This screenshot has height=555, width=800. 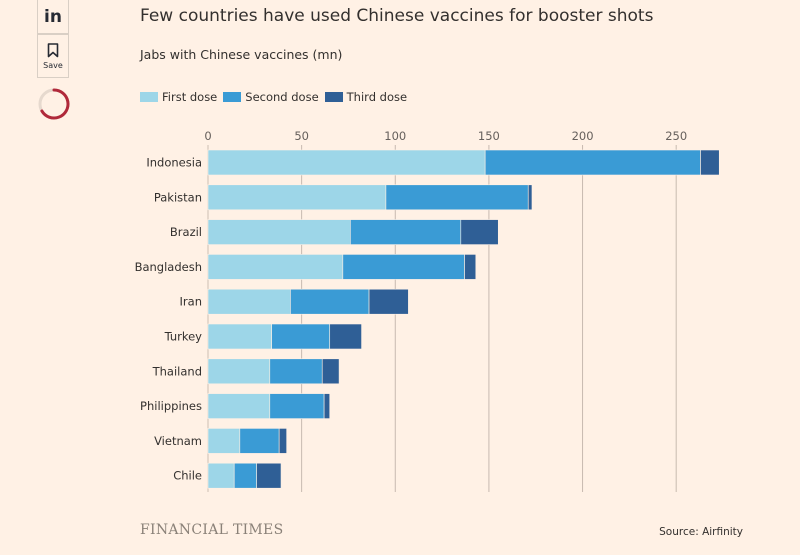 I want to click on legend-swatch-third-dose, so click(x=333, y=97).